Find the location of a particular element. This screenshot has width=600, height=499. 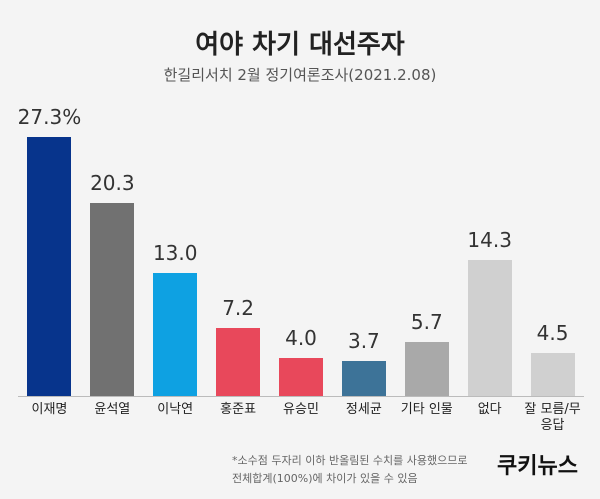

x-tick-label: 이재명 is located at coordinates (49, 409).